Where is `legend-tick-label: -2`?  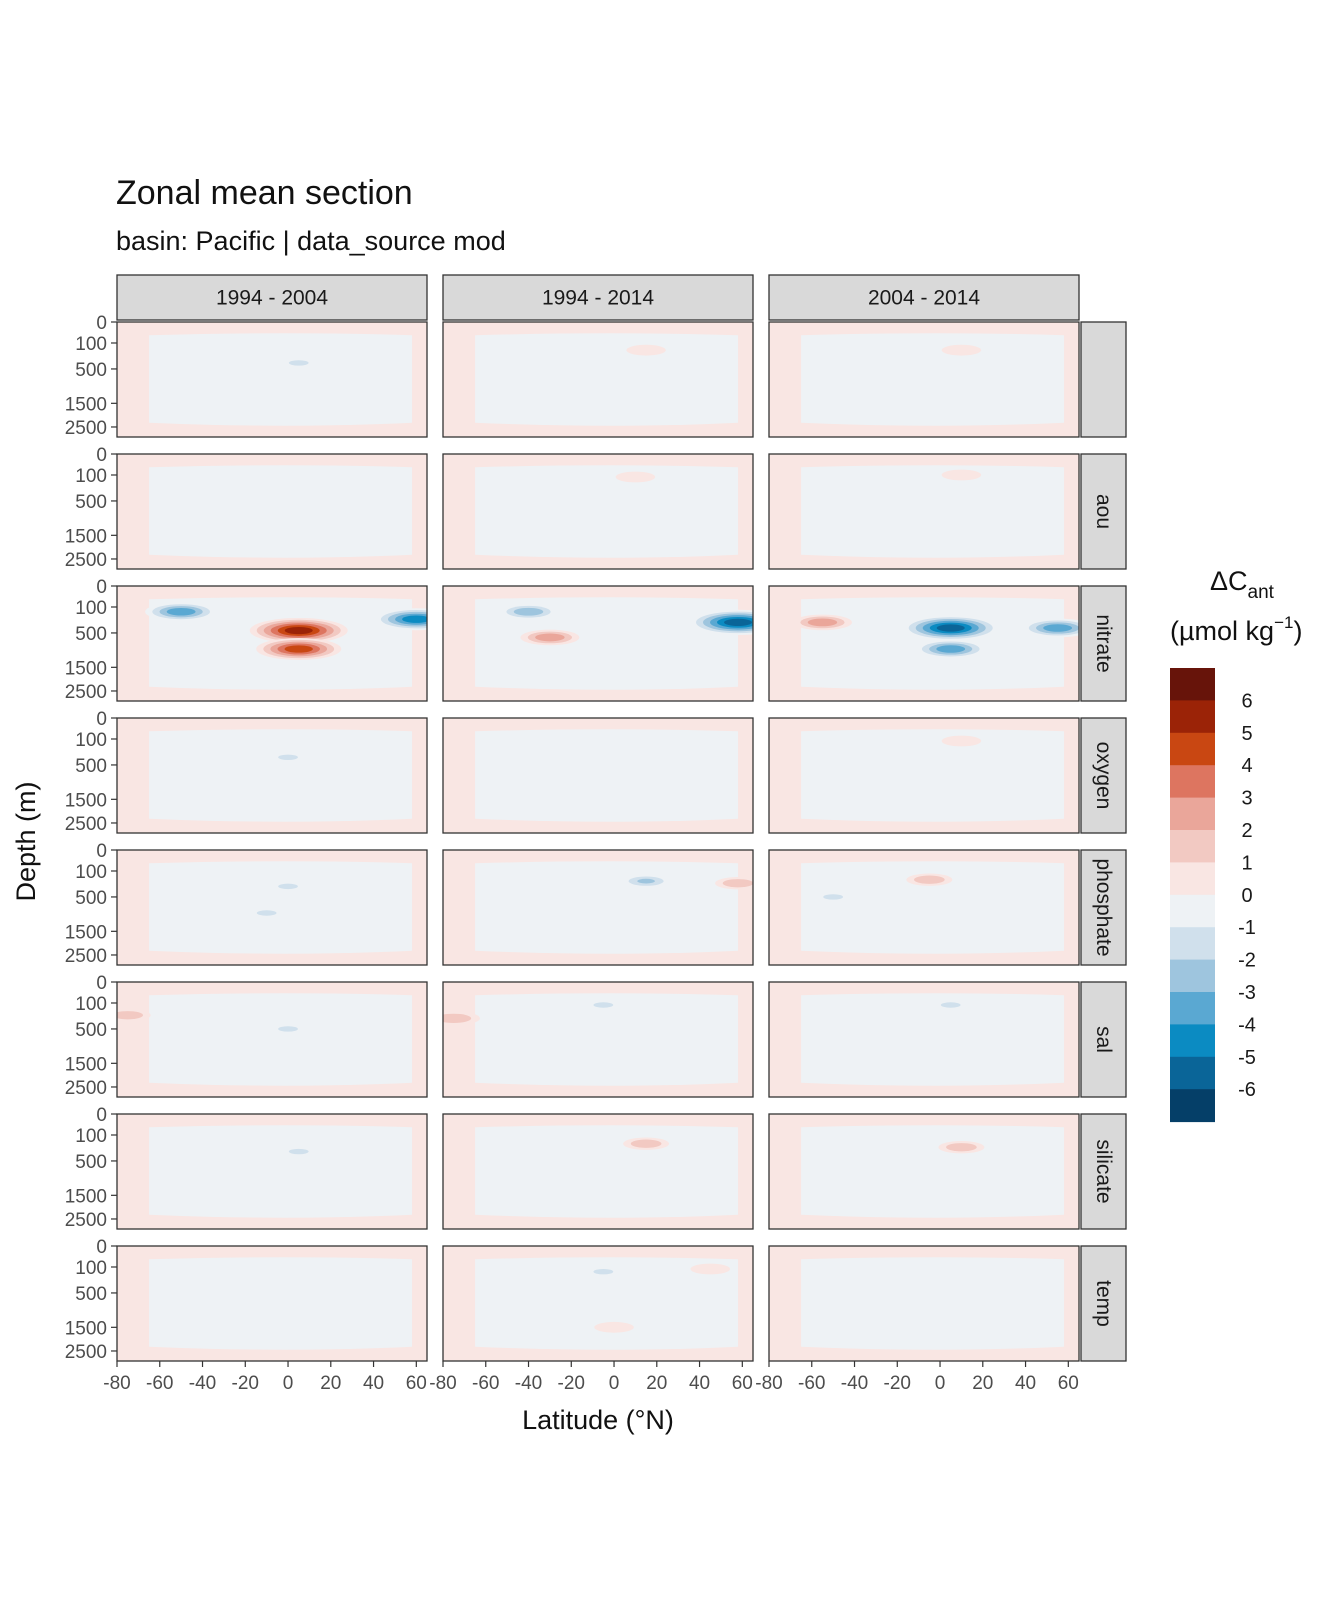 legend-tick-label: -2 is located at coordinates (1247, 961).